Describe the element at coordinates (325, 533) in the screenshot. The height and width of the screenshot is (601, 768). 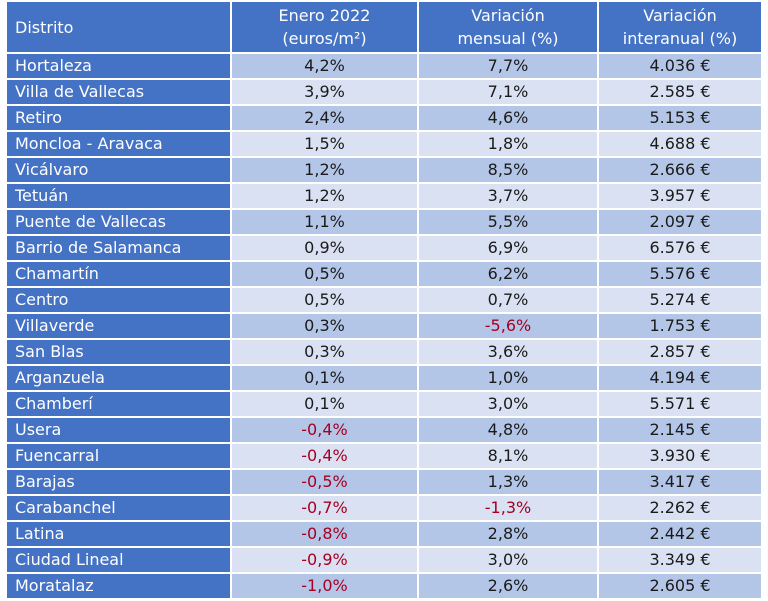
I see `cell-enero: -0,8%` at that location.